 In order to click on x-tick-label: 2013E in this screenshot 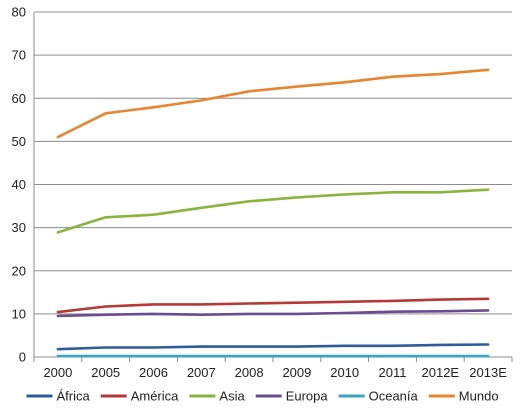, I will do `click(488, 372)`.